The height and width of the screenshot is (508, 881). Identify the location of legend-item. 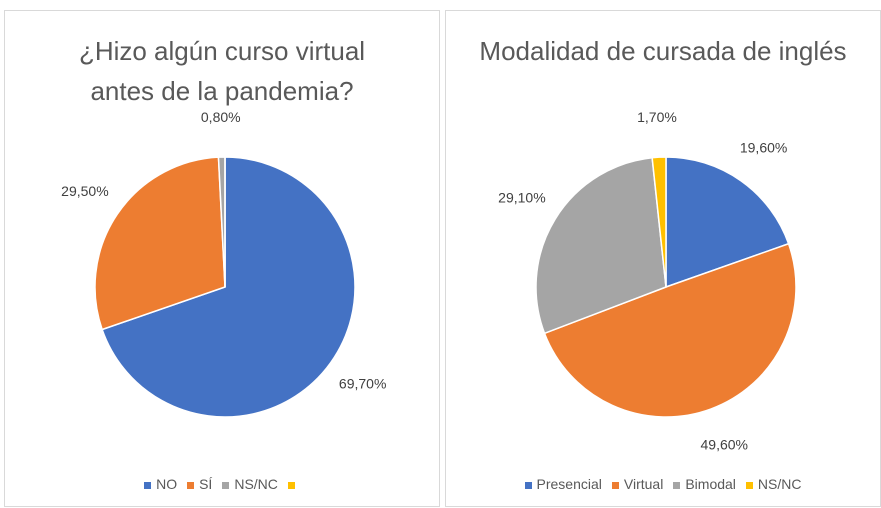
(293, 484).